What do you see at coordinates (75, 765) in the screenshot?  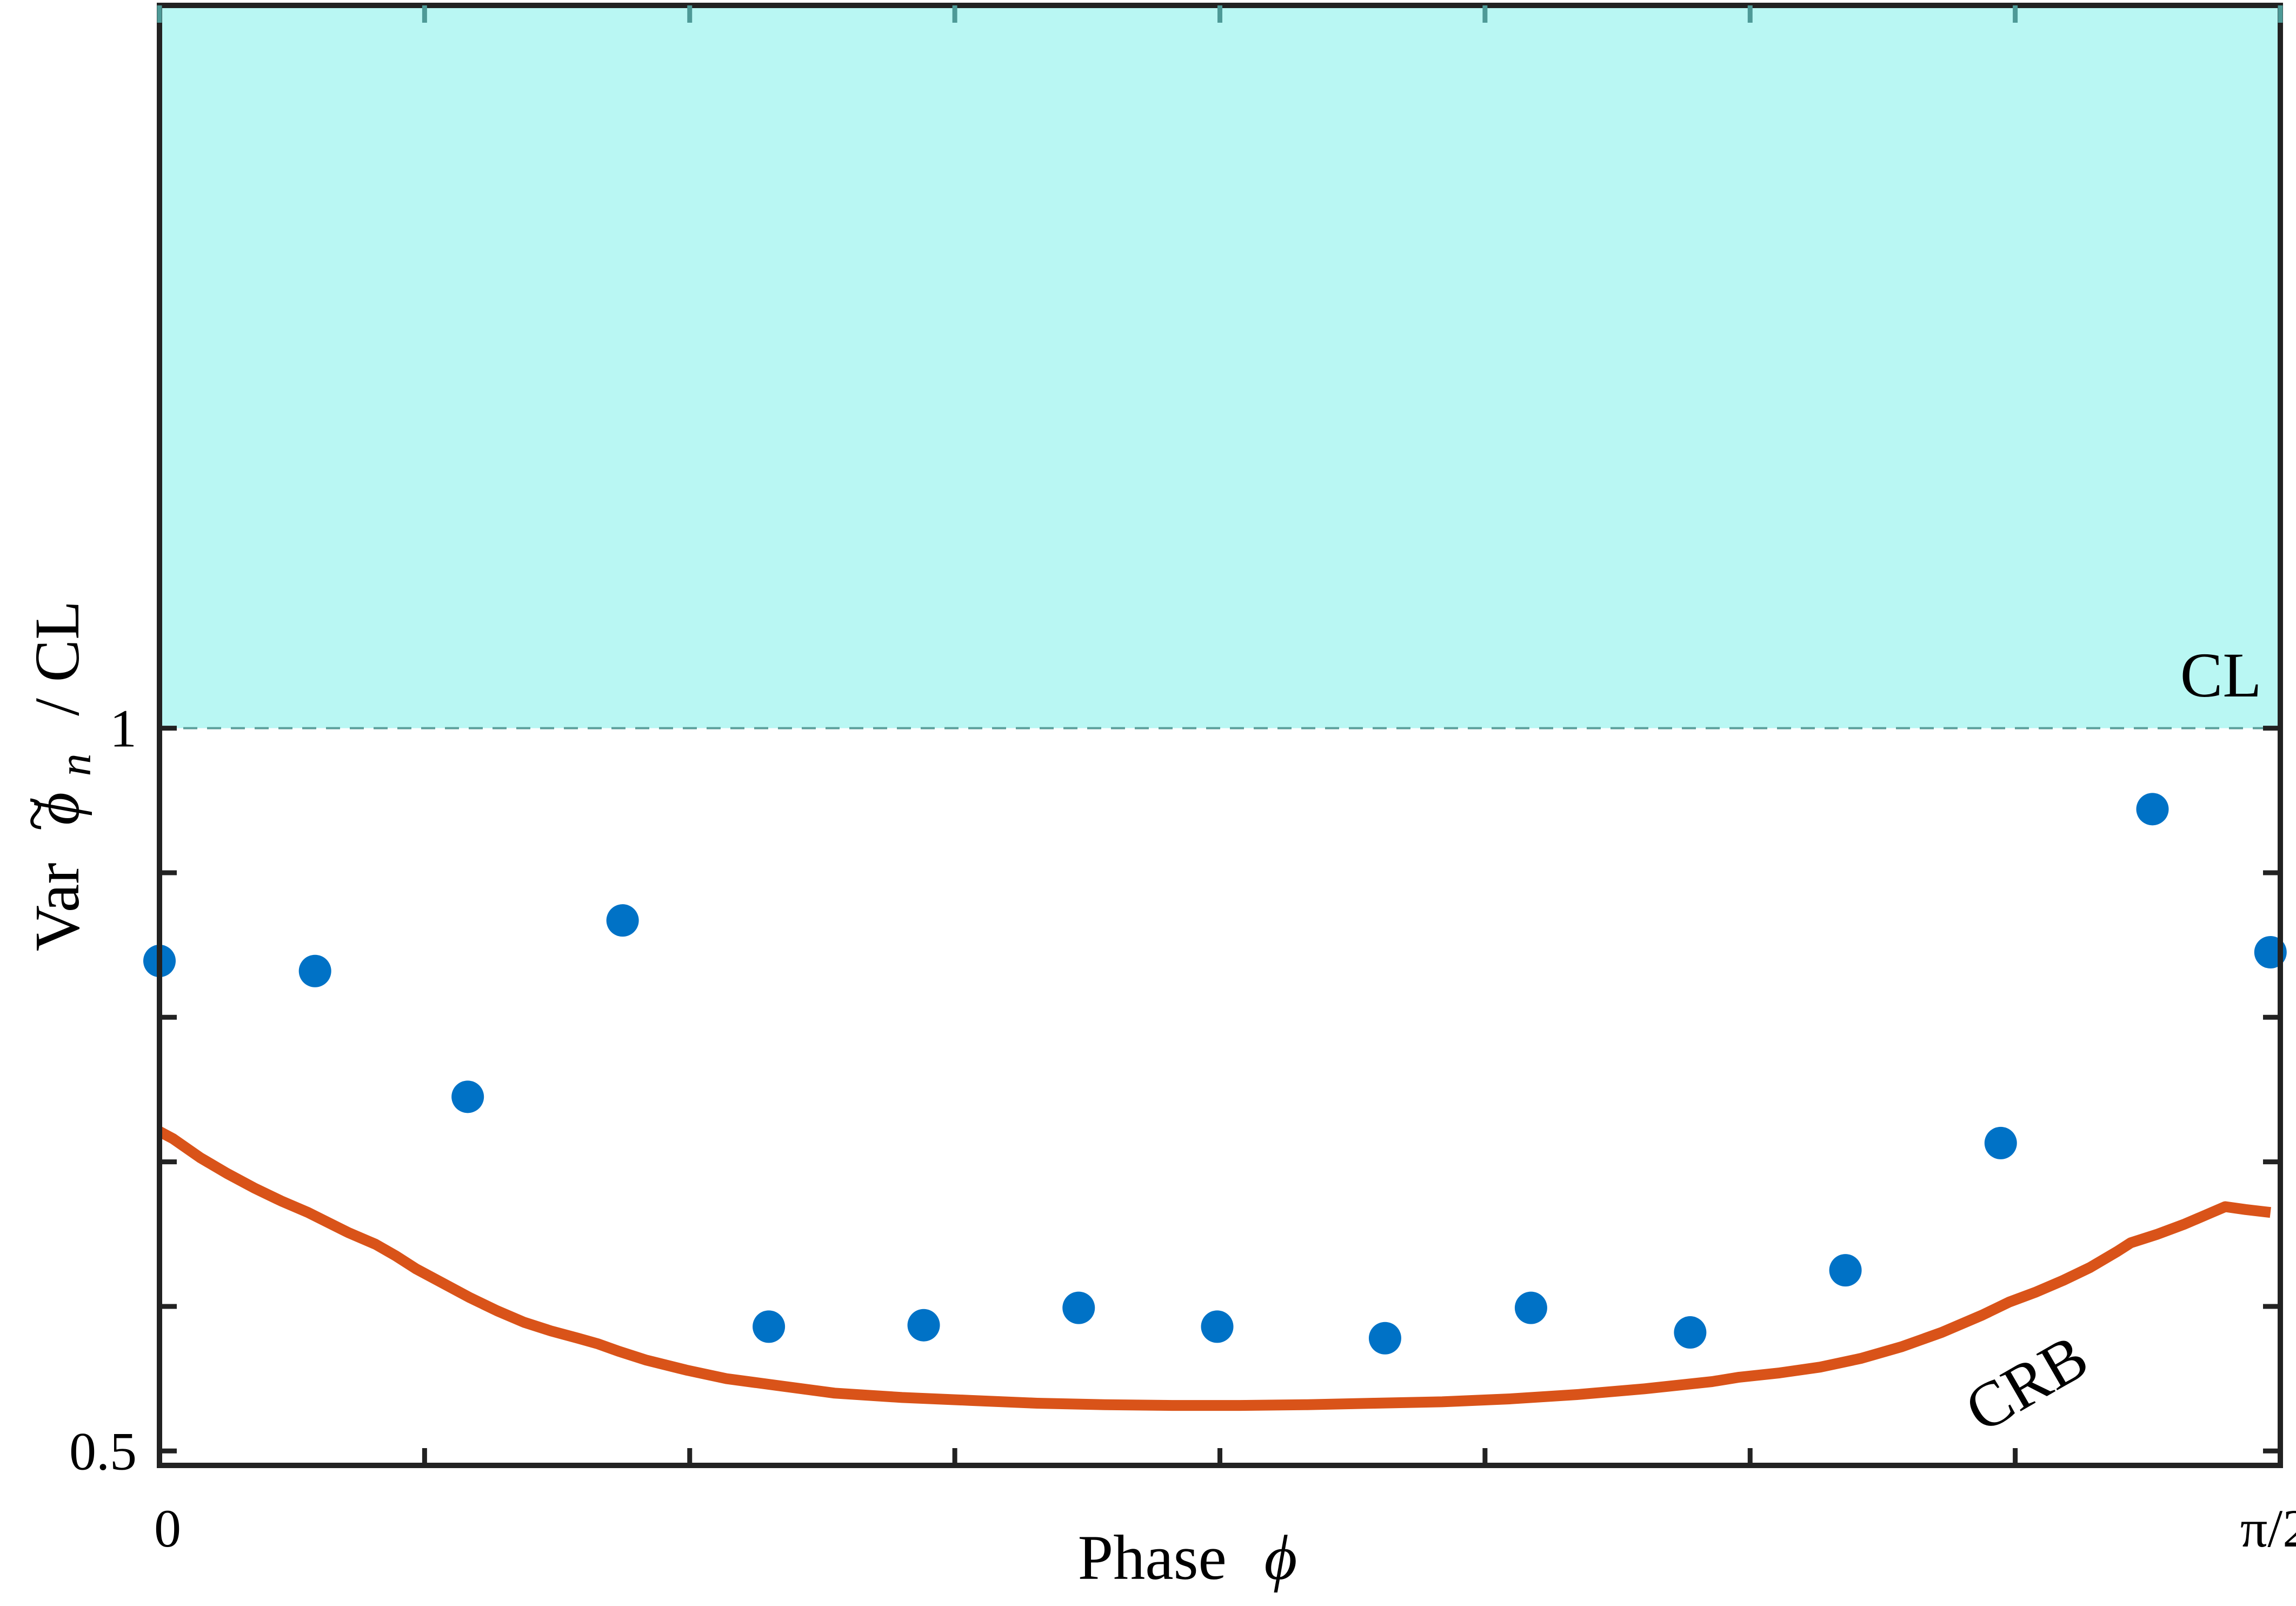 I see `y-axis-label-subscript: n` at bounding box center [75, 765].